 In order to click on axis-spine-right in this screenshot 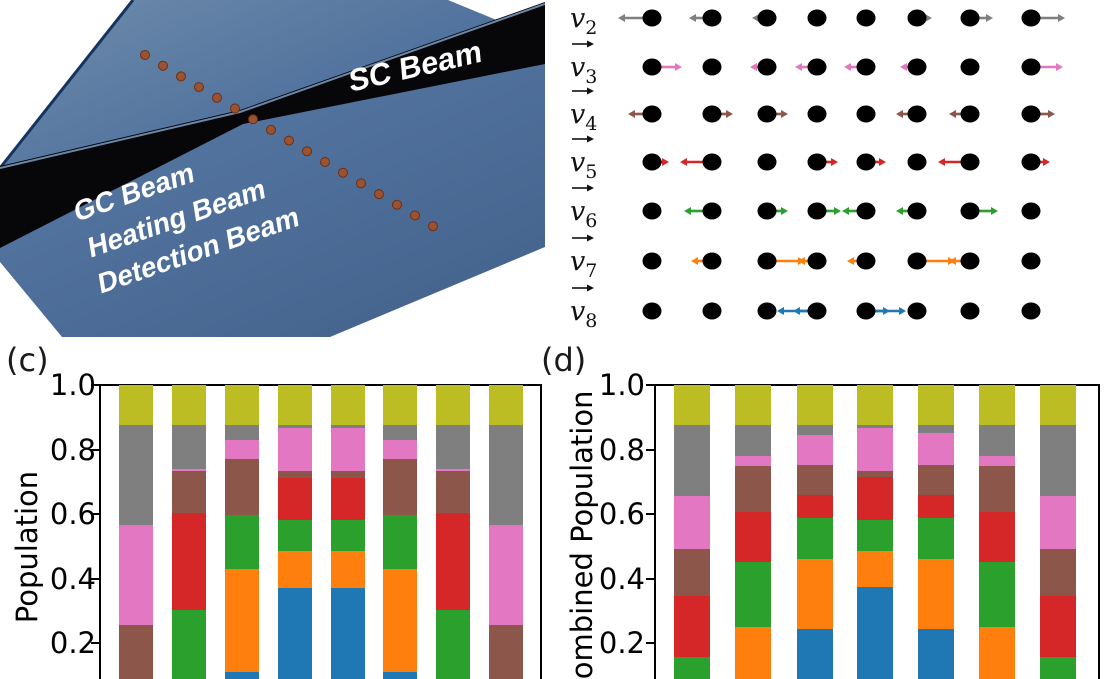, I will do `click(541, 531)`.